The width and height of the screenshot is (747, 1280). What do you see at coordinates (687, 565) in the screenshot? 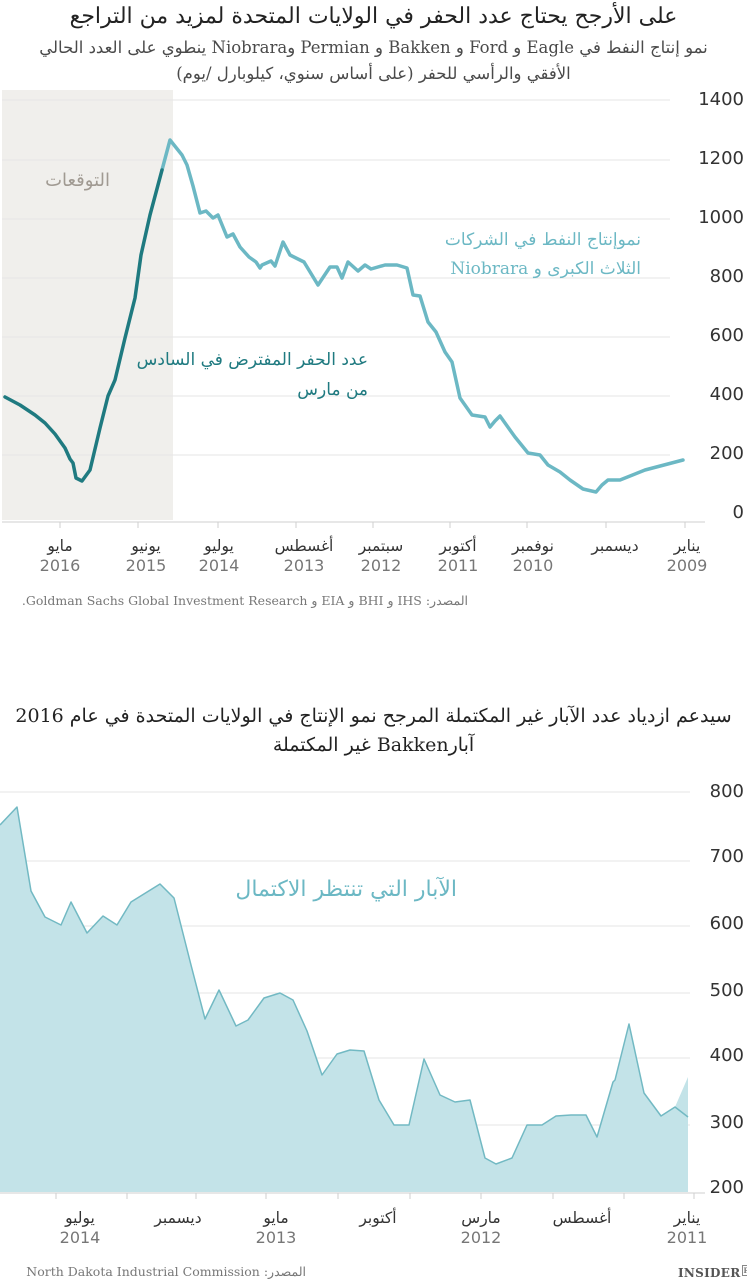
I see `xtick-year: 2009` at bounding box center [687, 565].